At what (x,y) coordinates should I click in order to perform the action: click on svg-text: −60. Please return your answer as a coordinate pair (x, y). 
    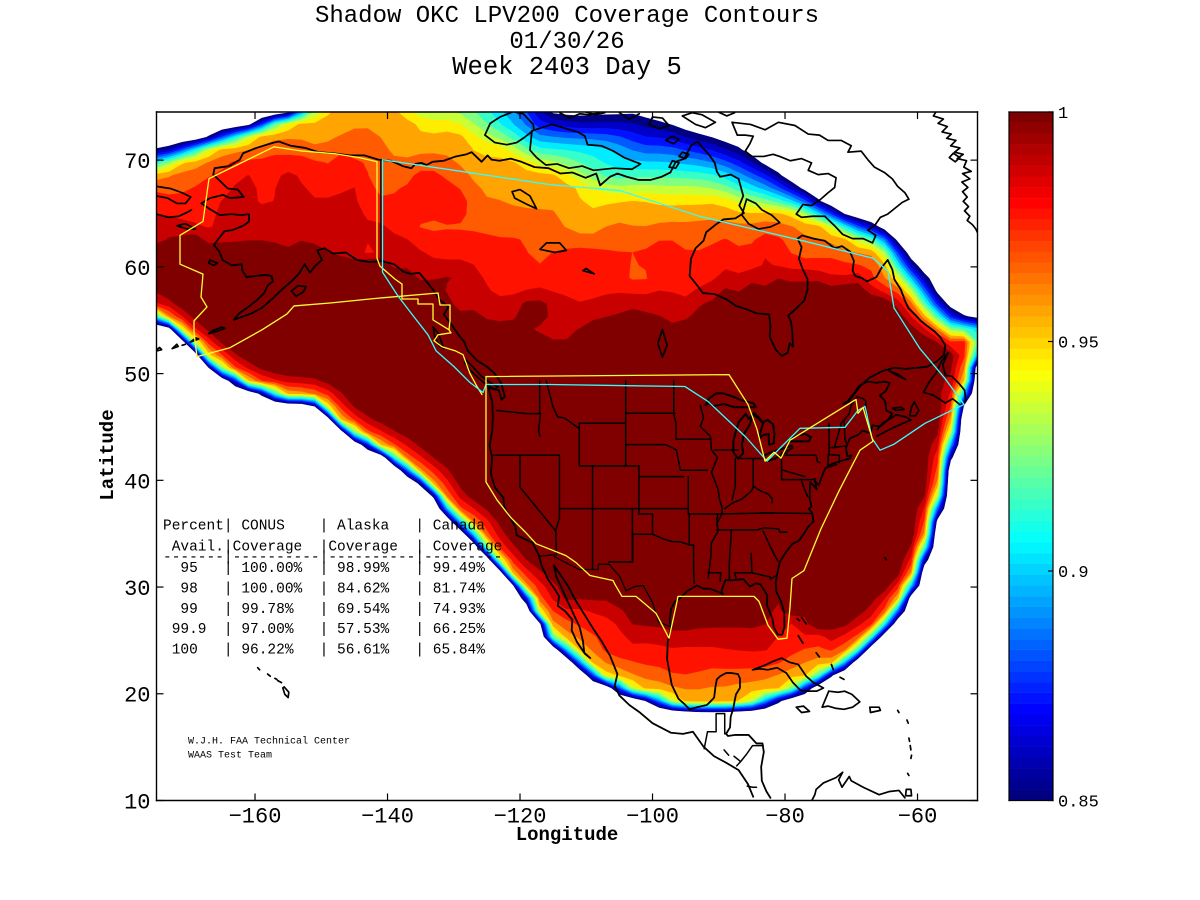
    Looking at the image, I should click on (918, 816).